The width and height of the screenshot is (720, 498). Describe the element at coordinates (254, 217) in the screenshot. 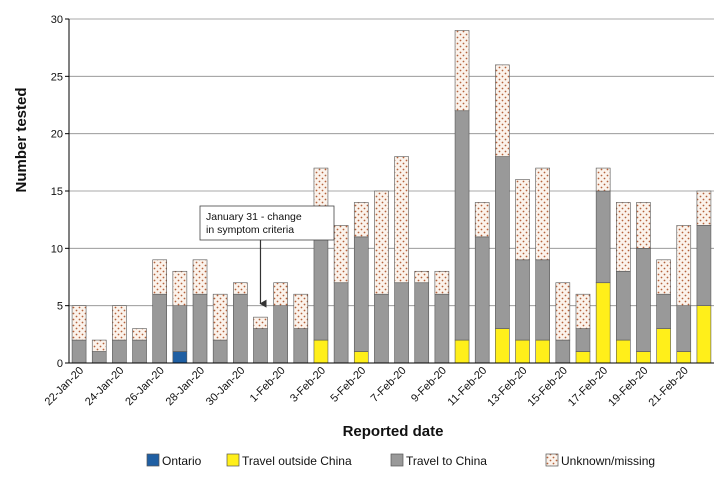

I see `annotation-line: January 31 - change` at that location.